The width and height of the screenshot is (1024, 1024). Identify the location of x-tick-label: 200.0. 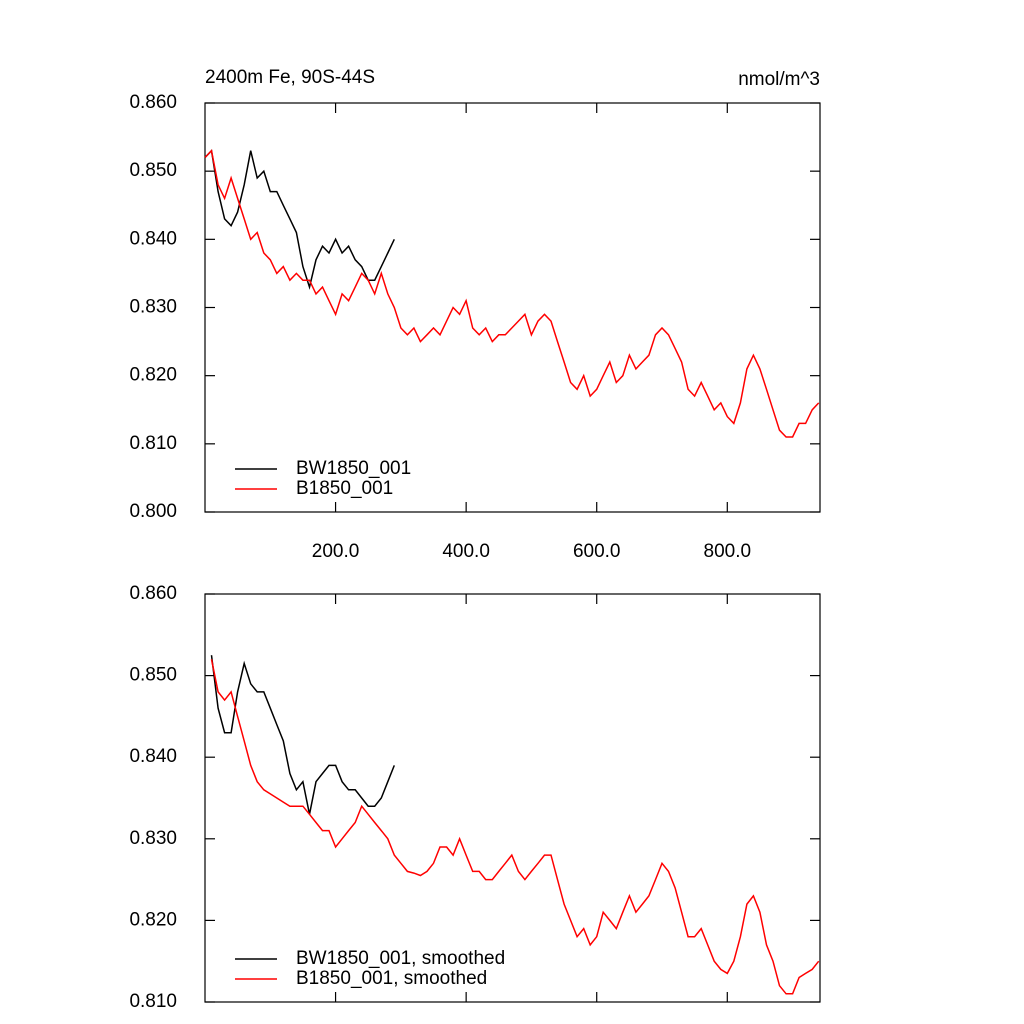
(336, 551).